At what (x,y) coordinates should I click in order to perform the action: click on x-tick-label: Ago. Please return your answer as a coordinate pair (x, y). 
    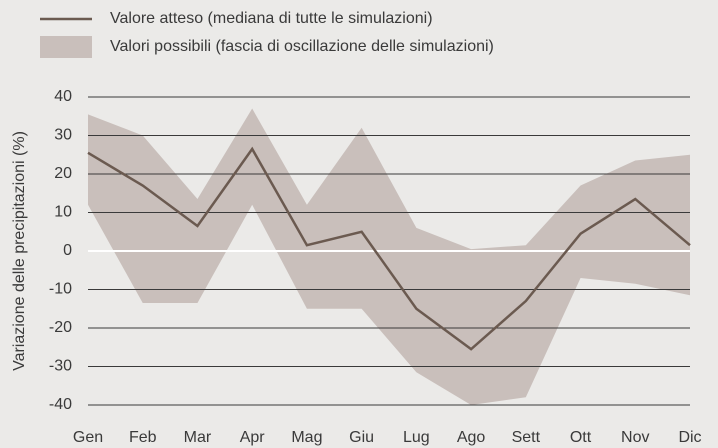
    Looking at the image, I should click on (471, 437).